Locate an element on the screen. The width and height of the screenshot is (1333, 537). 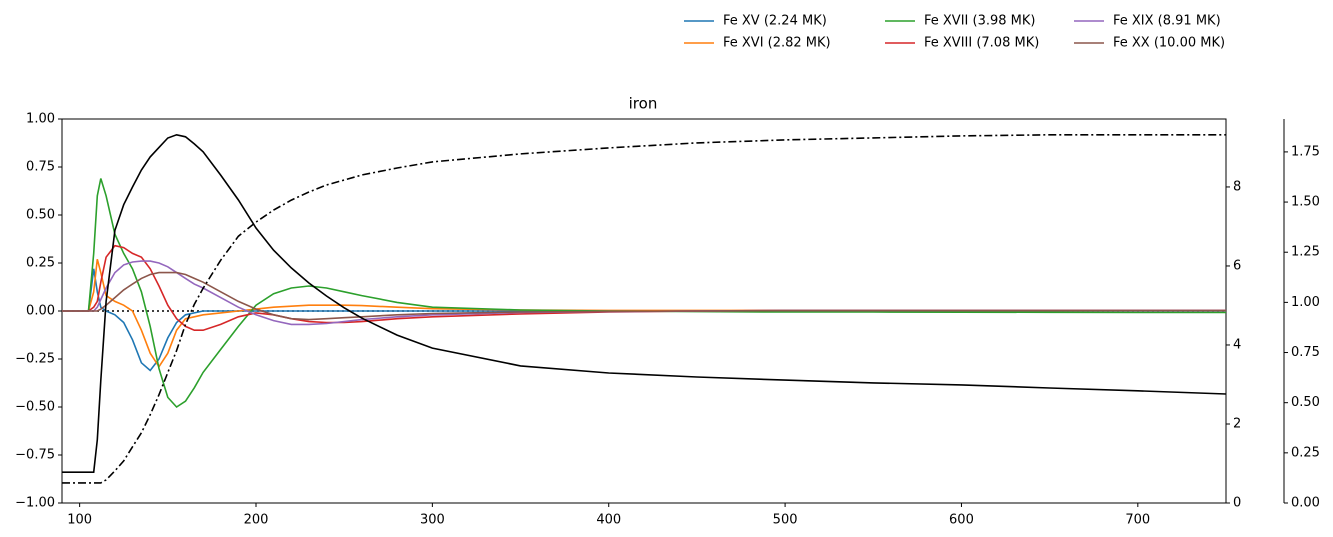
y-tick-label: 0.00 is located at coordinates (40, 311).